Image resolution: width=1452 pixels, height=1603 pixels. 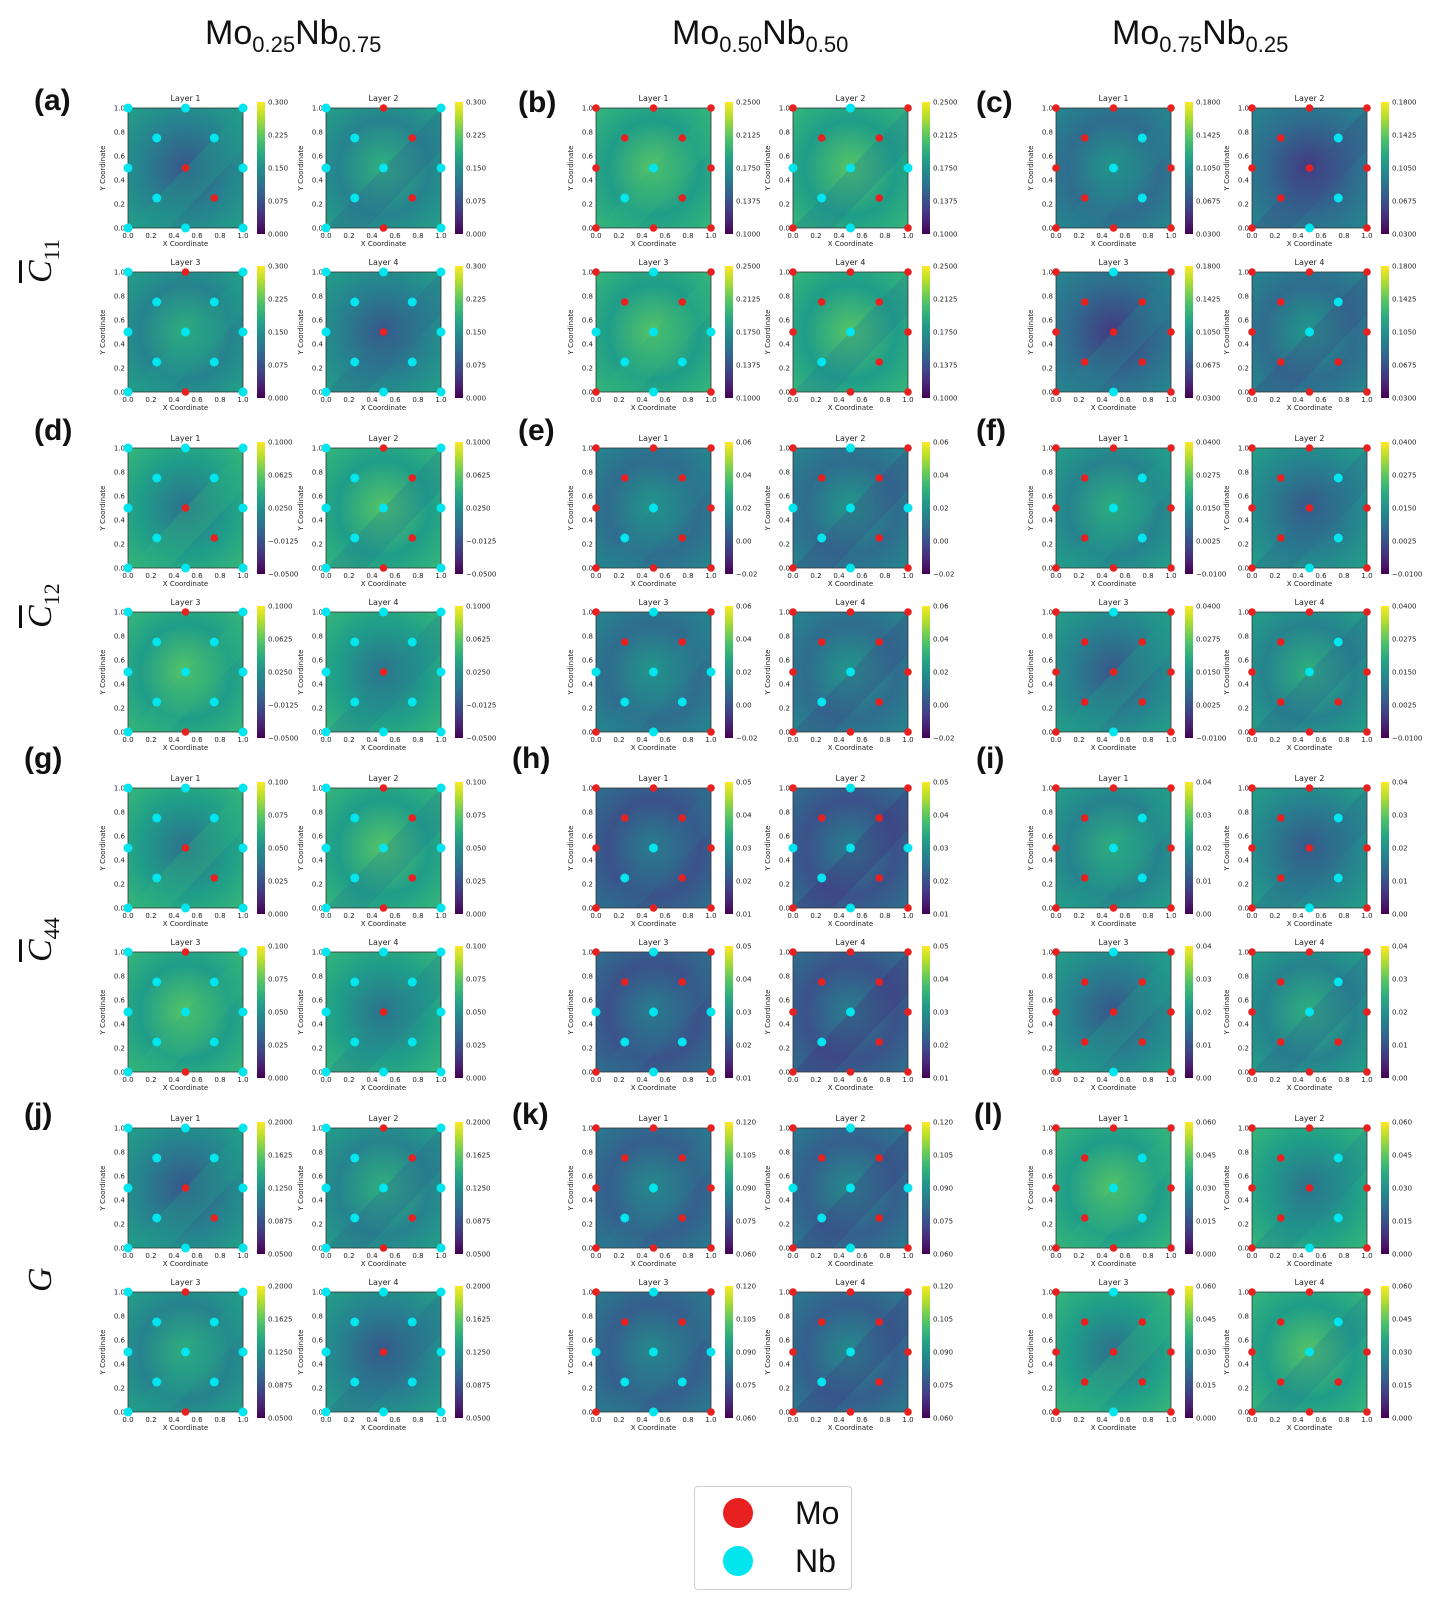 What do you see at coordinates (744, 1046) in the screenshot?
I see `colorbar-tick-label: 0.02` at bounding box center [744, 1046].